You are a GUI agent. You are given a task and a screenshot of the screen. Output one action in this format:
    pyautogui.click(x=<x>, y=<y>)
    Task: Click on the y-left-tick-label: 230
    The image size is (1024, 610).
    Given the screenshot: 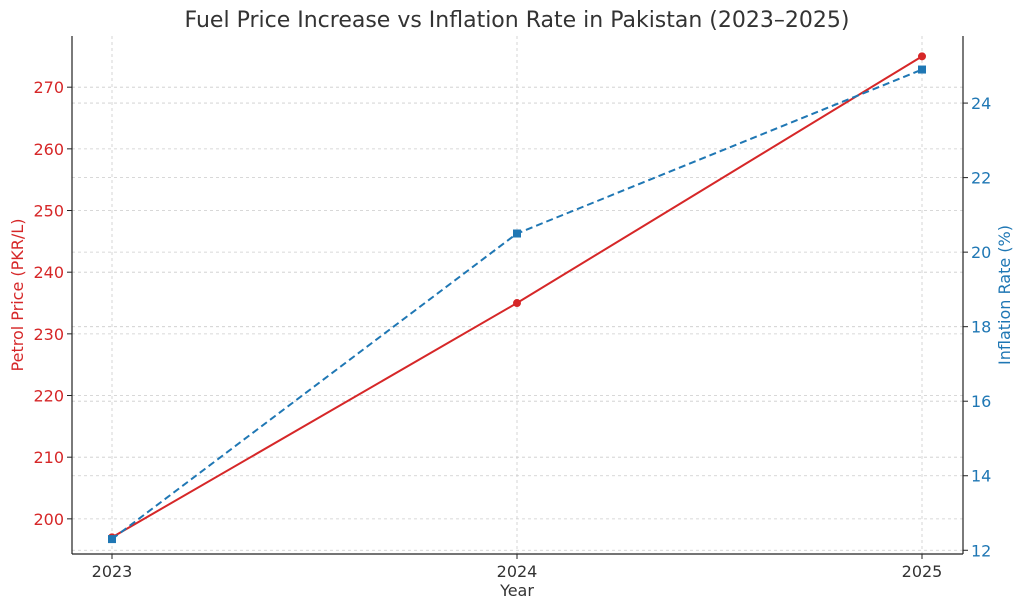 What is the action you would take?
    pyautogui.click(x=48, y=334)
    